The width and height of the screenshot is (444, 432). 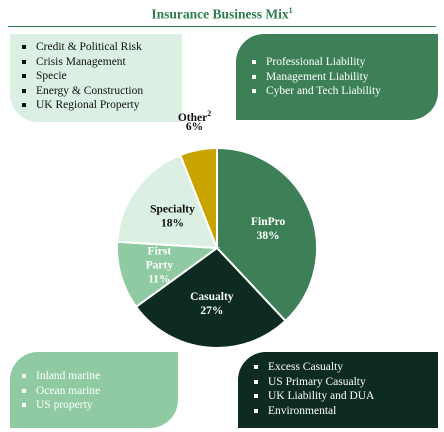 I want to click on pie-slice-first-party, so click(x=168, y=274).